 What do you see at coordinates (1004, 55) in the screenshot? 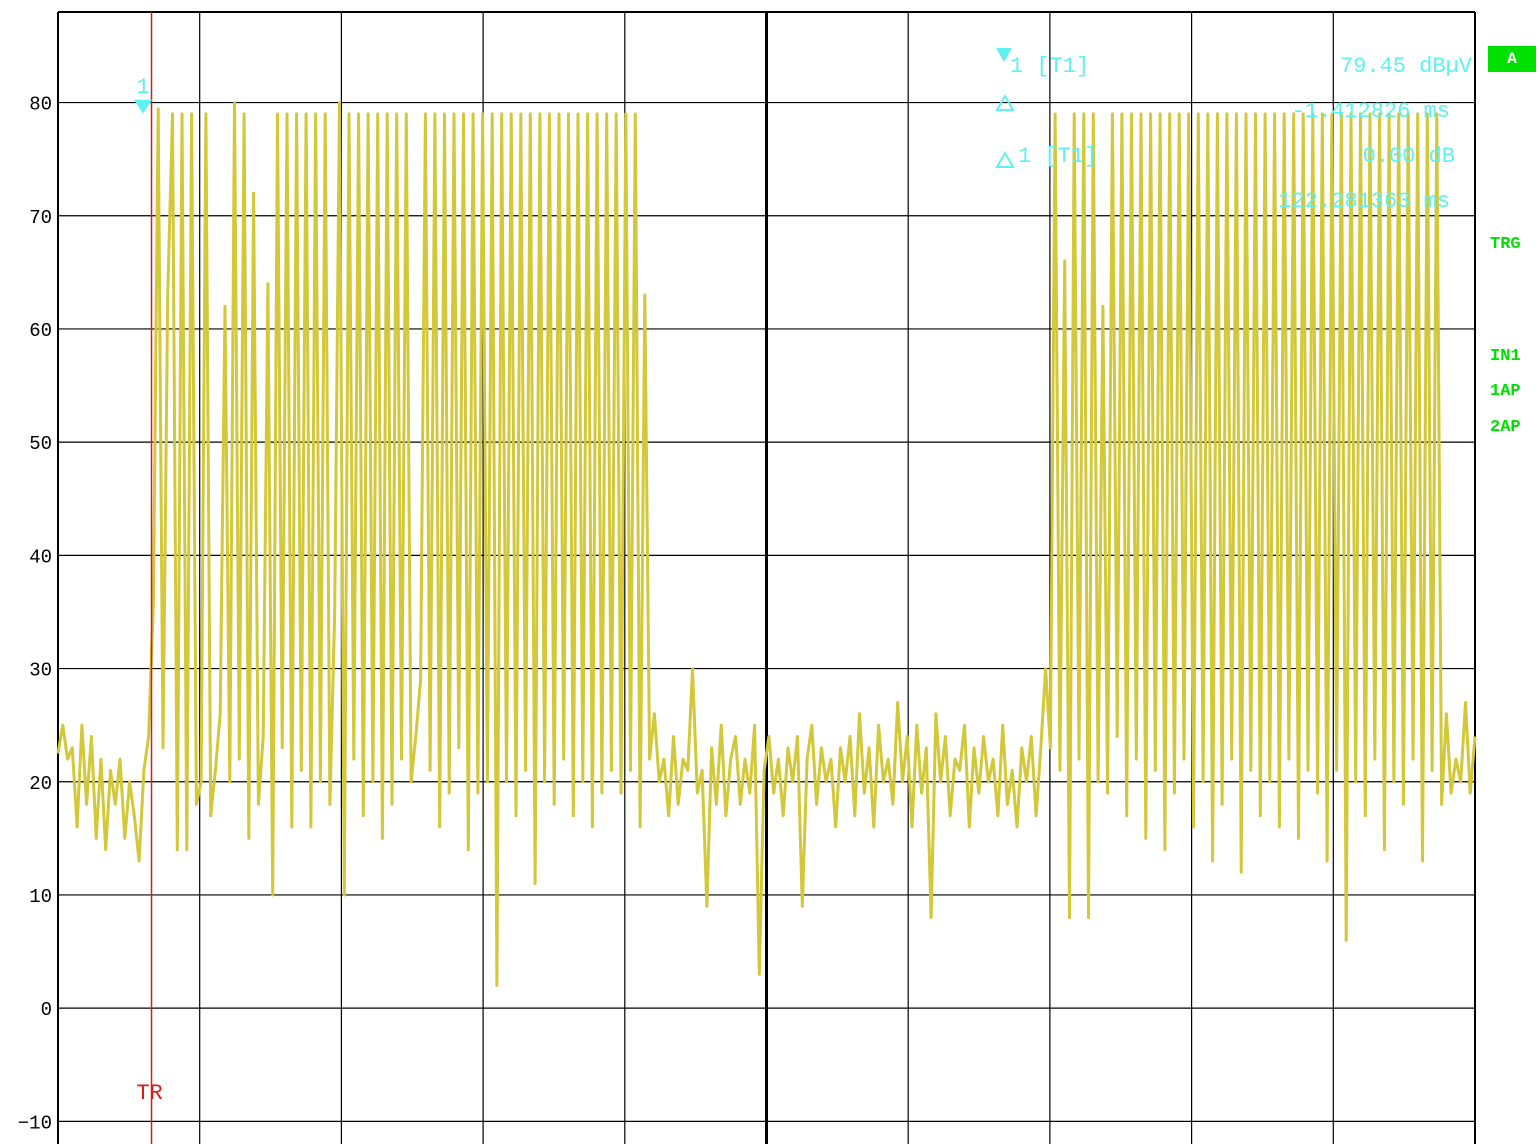
I see `marker-down-triangle-icon` at bounding box center [1004, 55].